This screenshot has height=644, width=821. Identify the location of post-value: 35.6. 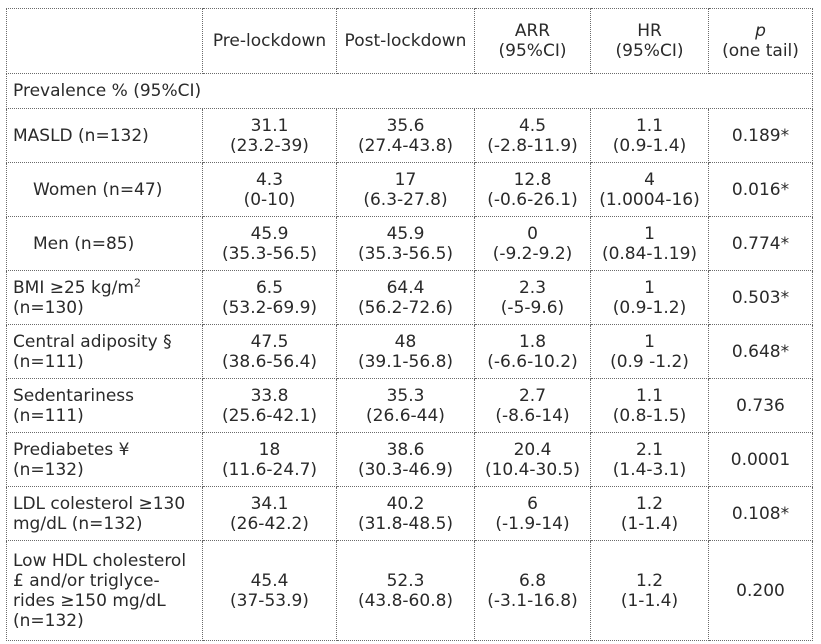
(405, 125).